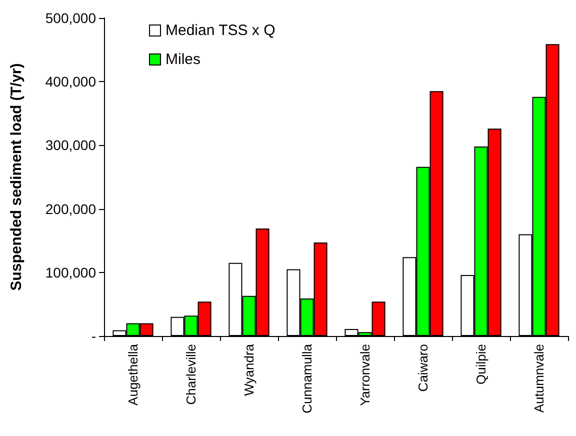  What do you see at coordinates (70, 272) in the screenshot?
I see `y-tick-label: 100,000` at bounding box center [70, 272].